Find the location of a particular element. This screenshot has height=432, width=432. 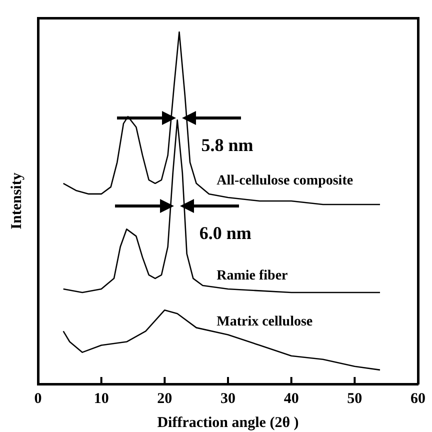

x-tick-label: 30 is located at coordinates (228, 398).